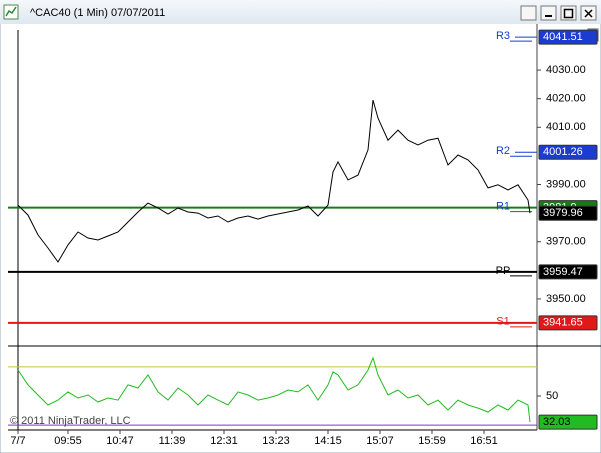  What do you see at coordinates (328, 441) in the screenshot?
I see `x-tick-label: 14:15` at bounding box center [328, 441].